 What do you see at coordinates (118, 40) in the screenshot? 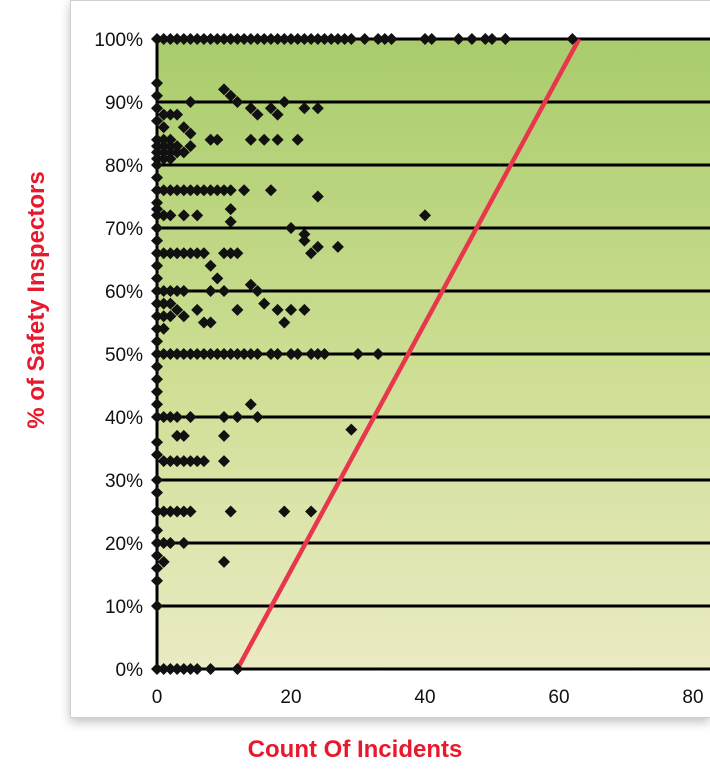
I see `y-tick-label: 100%` at bounding box center [118, 40].